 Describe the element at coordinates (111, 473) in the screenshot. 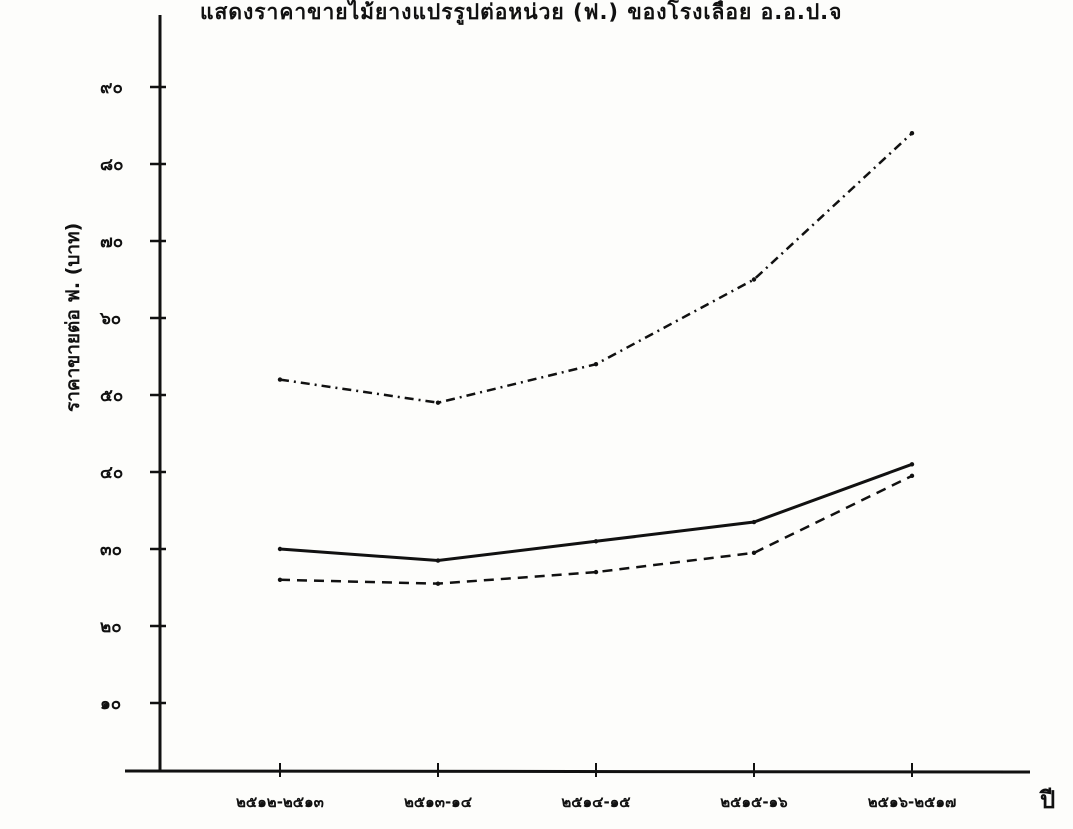

I see `y-tick-label: ๔๐` at that location.